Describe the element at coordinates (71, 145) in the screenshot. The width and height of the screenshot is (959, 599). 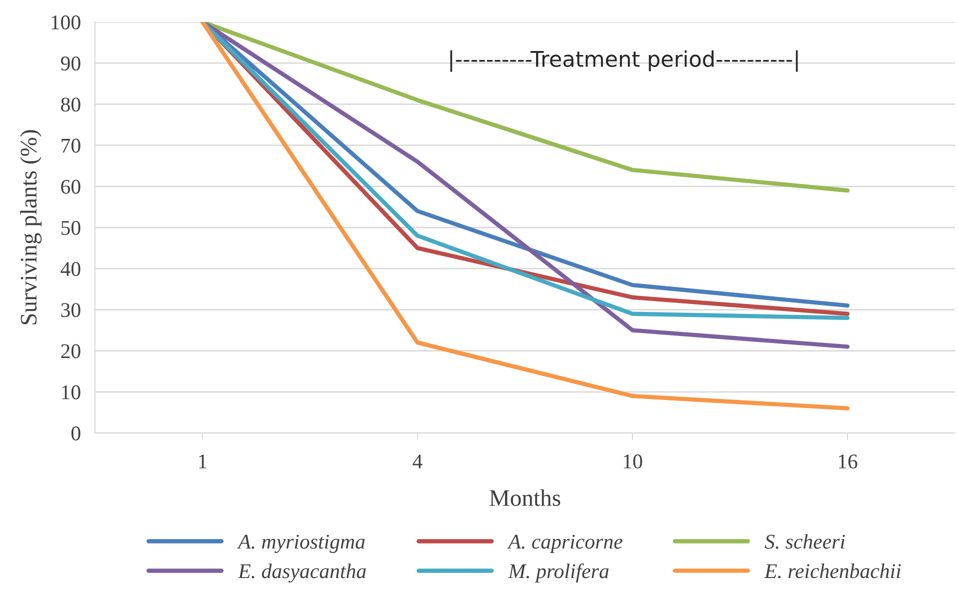
I see `y-tick-label: 70` at that location.